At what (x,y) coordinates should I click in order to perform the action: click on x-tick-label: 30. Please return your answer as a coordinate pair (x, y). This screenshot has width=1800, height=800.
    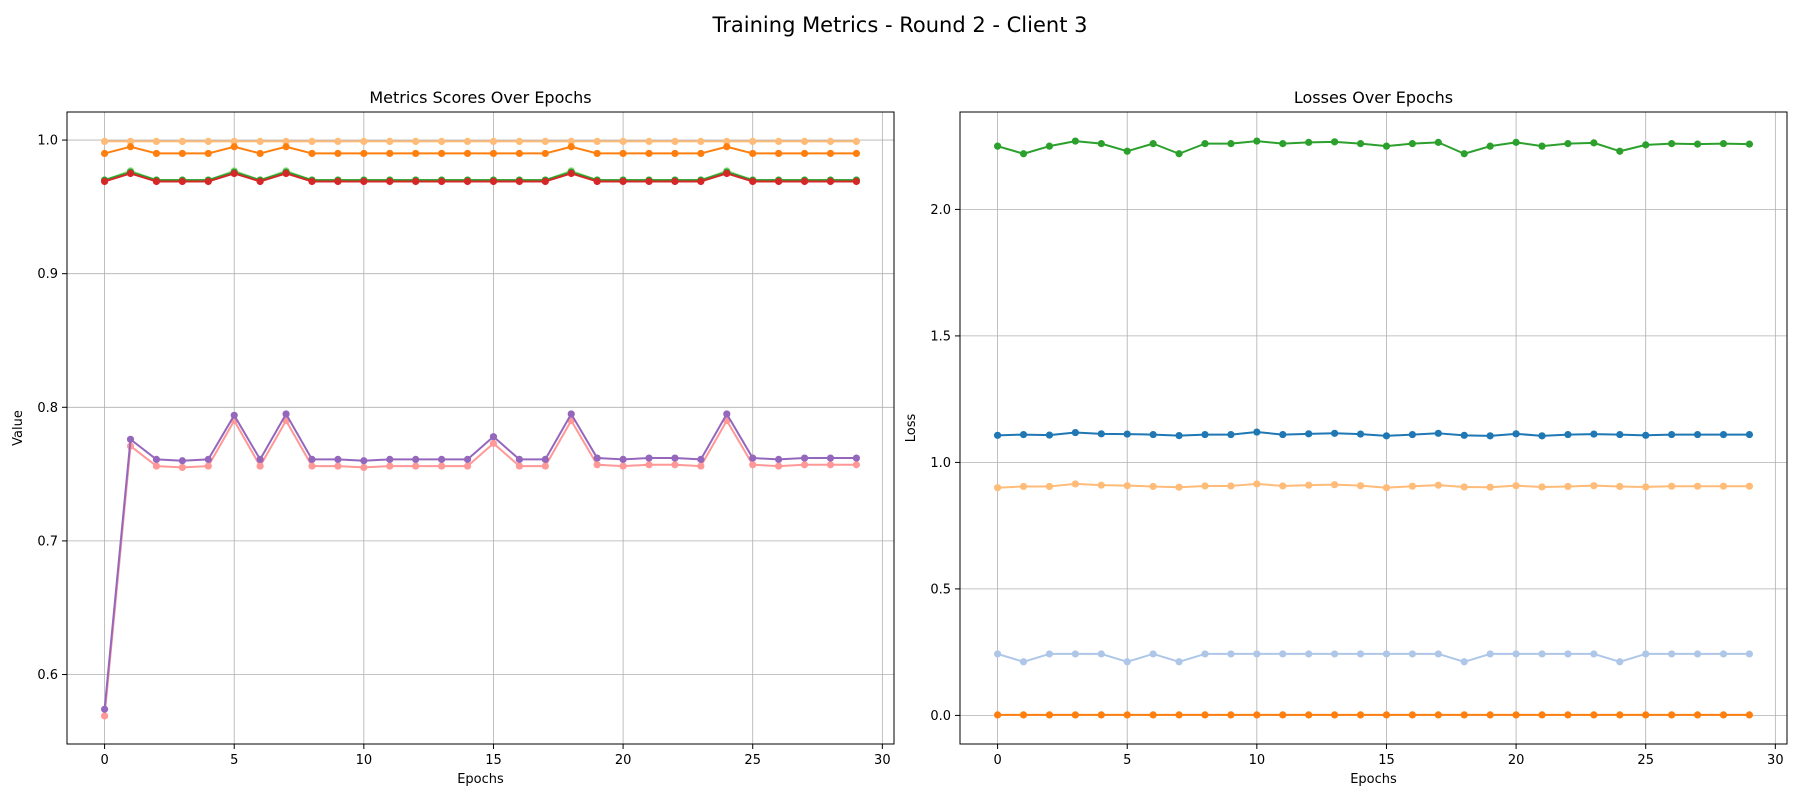
    Looking at the image, I should click on (1775, 760).